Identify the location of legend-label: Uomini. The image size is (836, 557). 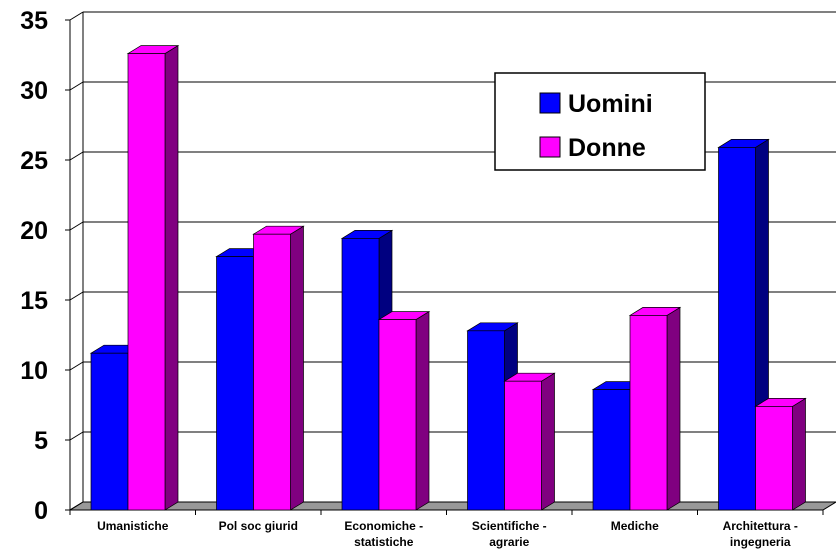
(610, 104).